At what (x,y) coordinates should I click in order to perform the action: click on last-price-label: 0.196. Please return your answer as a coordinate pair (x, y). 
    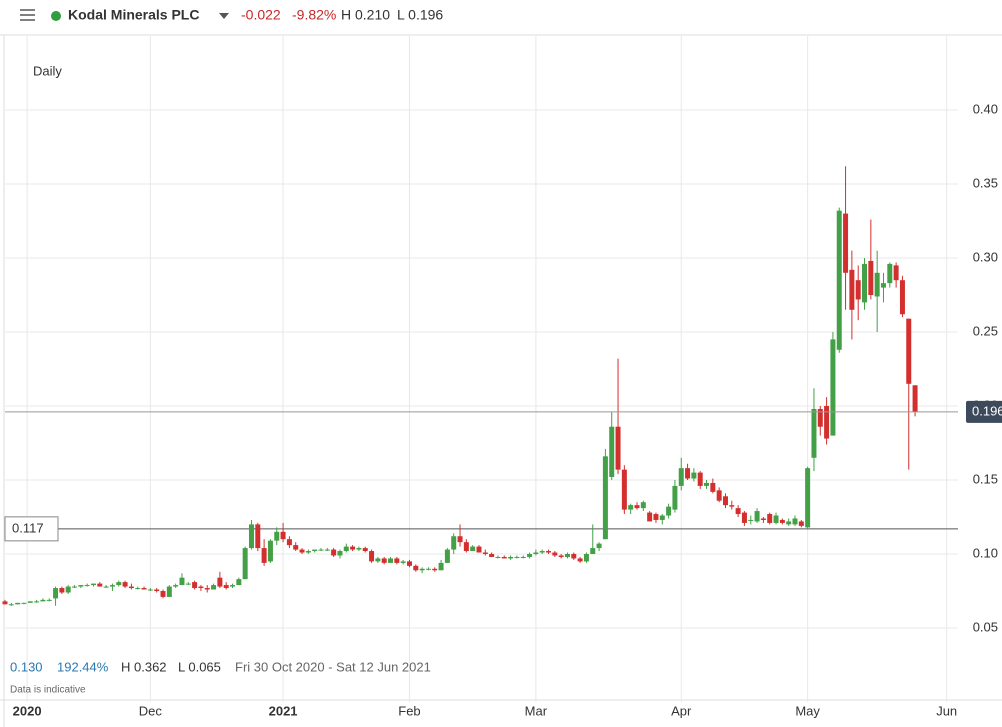
    Looking at the image, I should click on (987, 410).